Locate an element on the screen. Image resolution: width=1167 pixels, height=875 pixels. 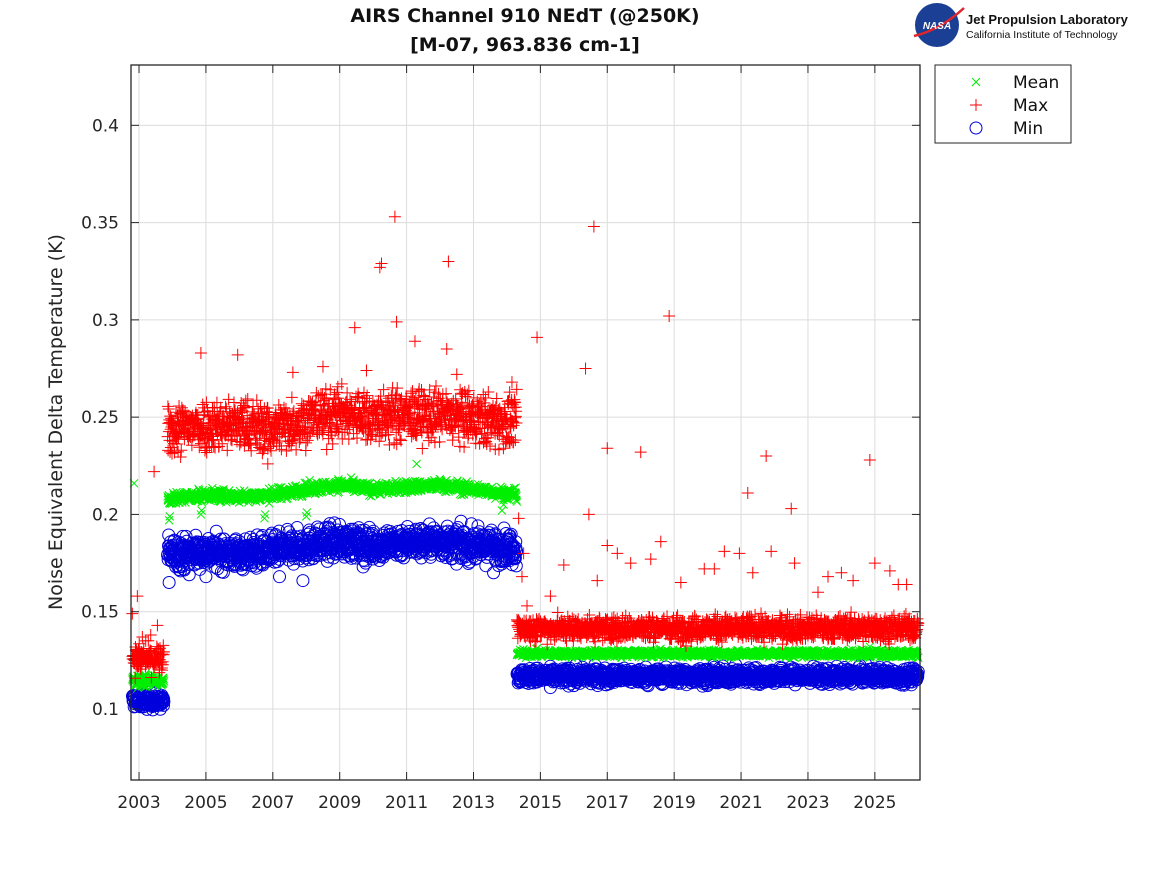
logo-subtitle: California Institute of Technology is located at coordinates (1042, 35).